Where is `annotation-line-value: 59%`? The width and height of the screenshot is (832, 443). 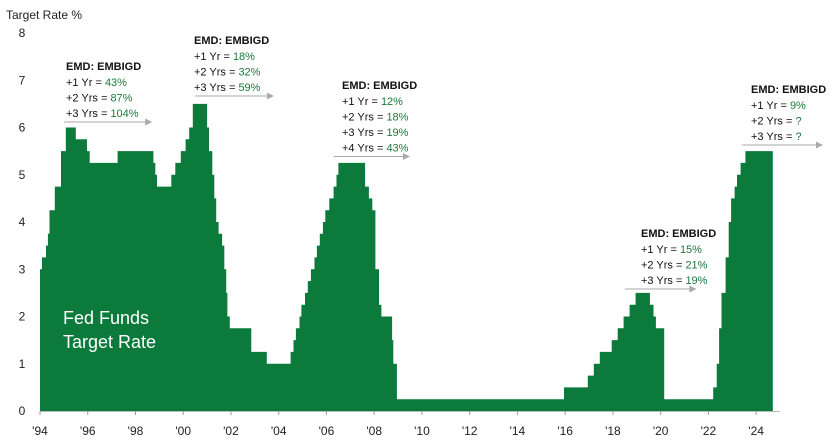
annotation-line-value: 59% is located at coordinates (249, 88).